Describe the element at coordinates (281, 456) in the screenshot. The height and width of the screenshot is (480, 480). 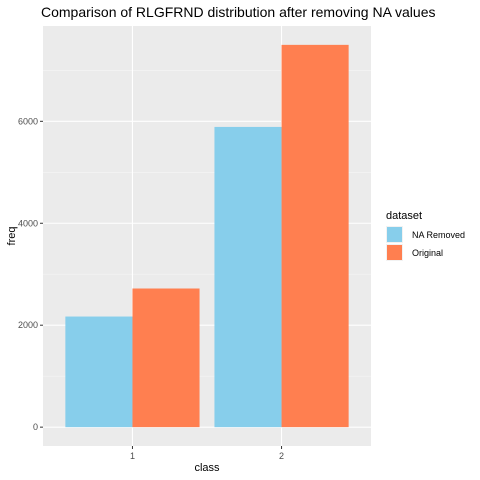
I see `x-tick-label: 2` at that location.